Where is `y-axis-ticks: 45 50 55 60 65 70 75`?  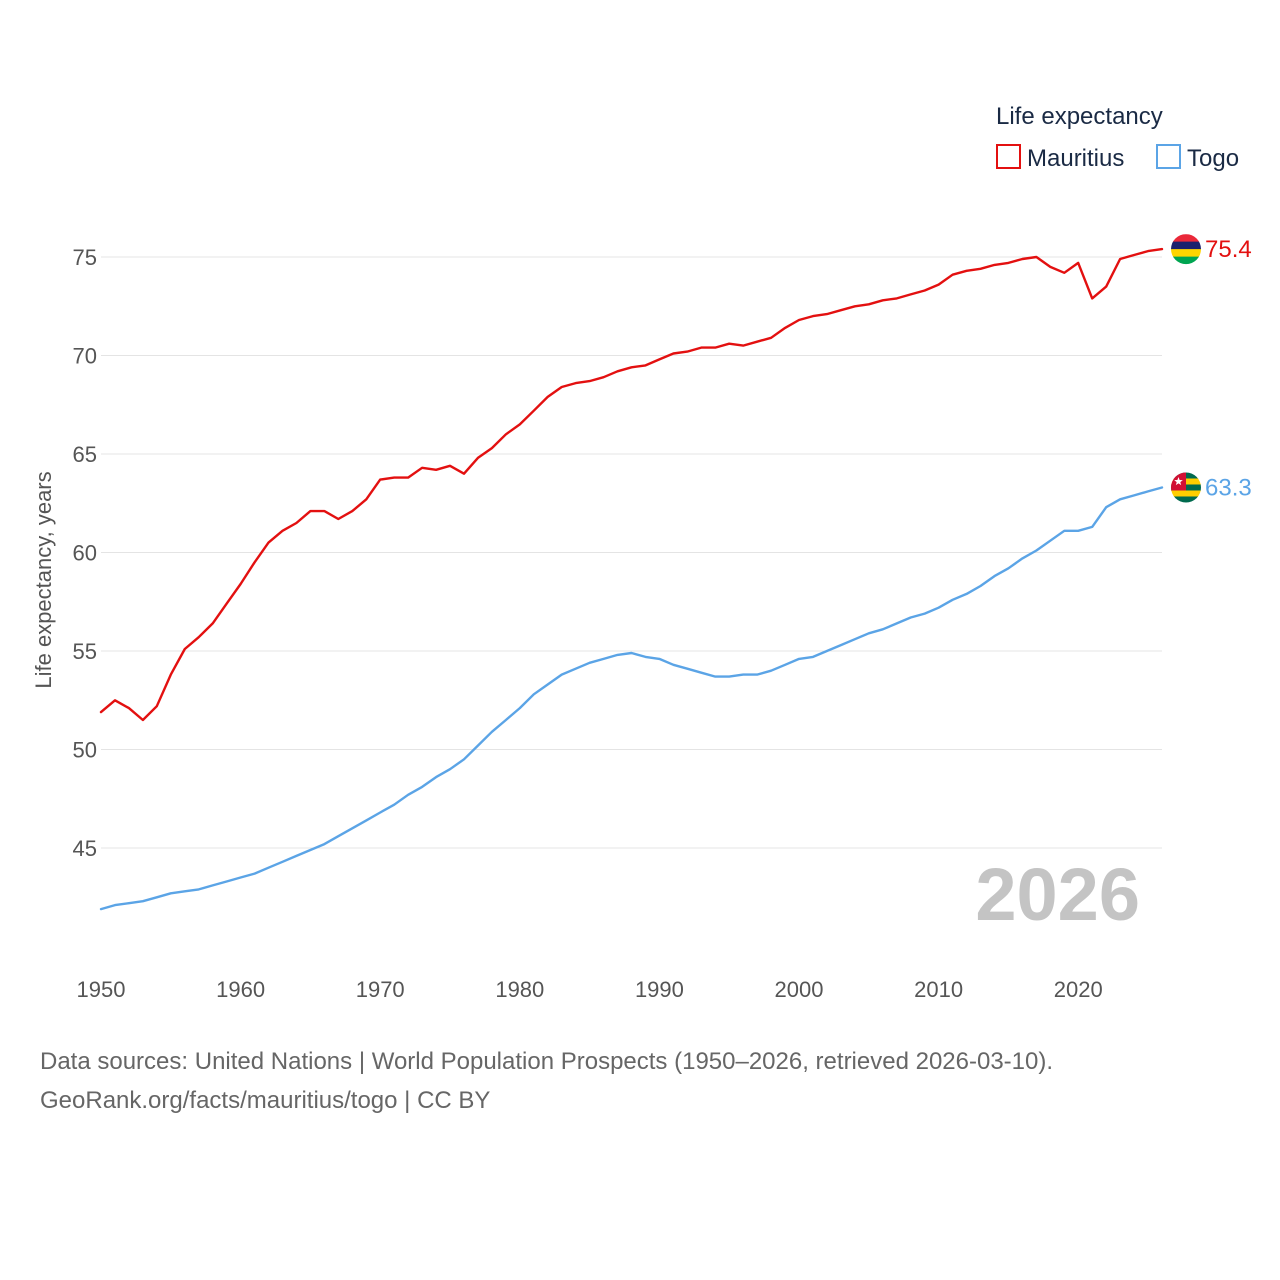 y-axis-ticks: 45 50 55 60 65 70 75 is located at coordinates (85, 553).